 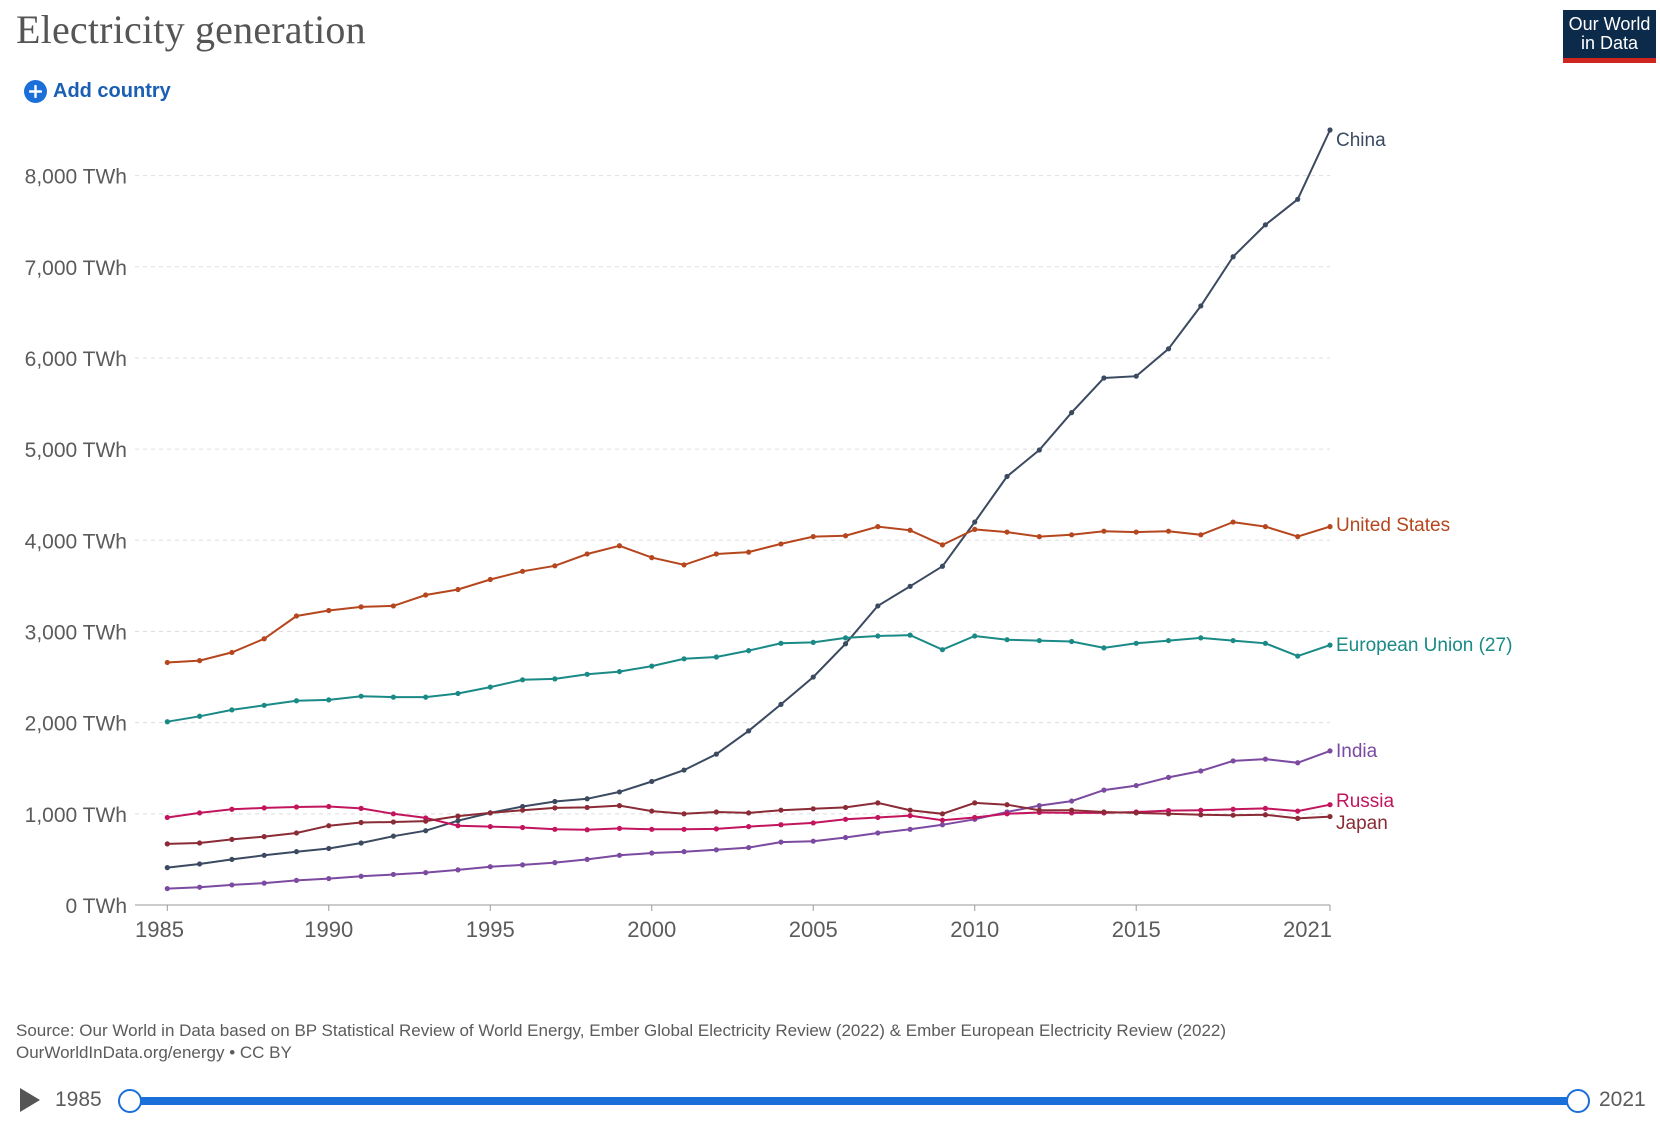 I want to click on series-label: Japan, so click(x=1362, y=823).